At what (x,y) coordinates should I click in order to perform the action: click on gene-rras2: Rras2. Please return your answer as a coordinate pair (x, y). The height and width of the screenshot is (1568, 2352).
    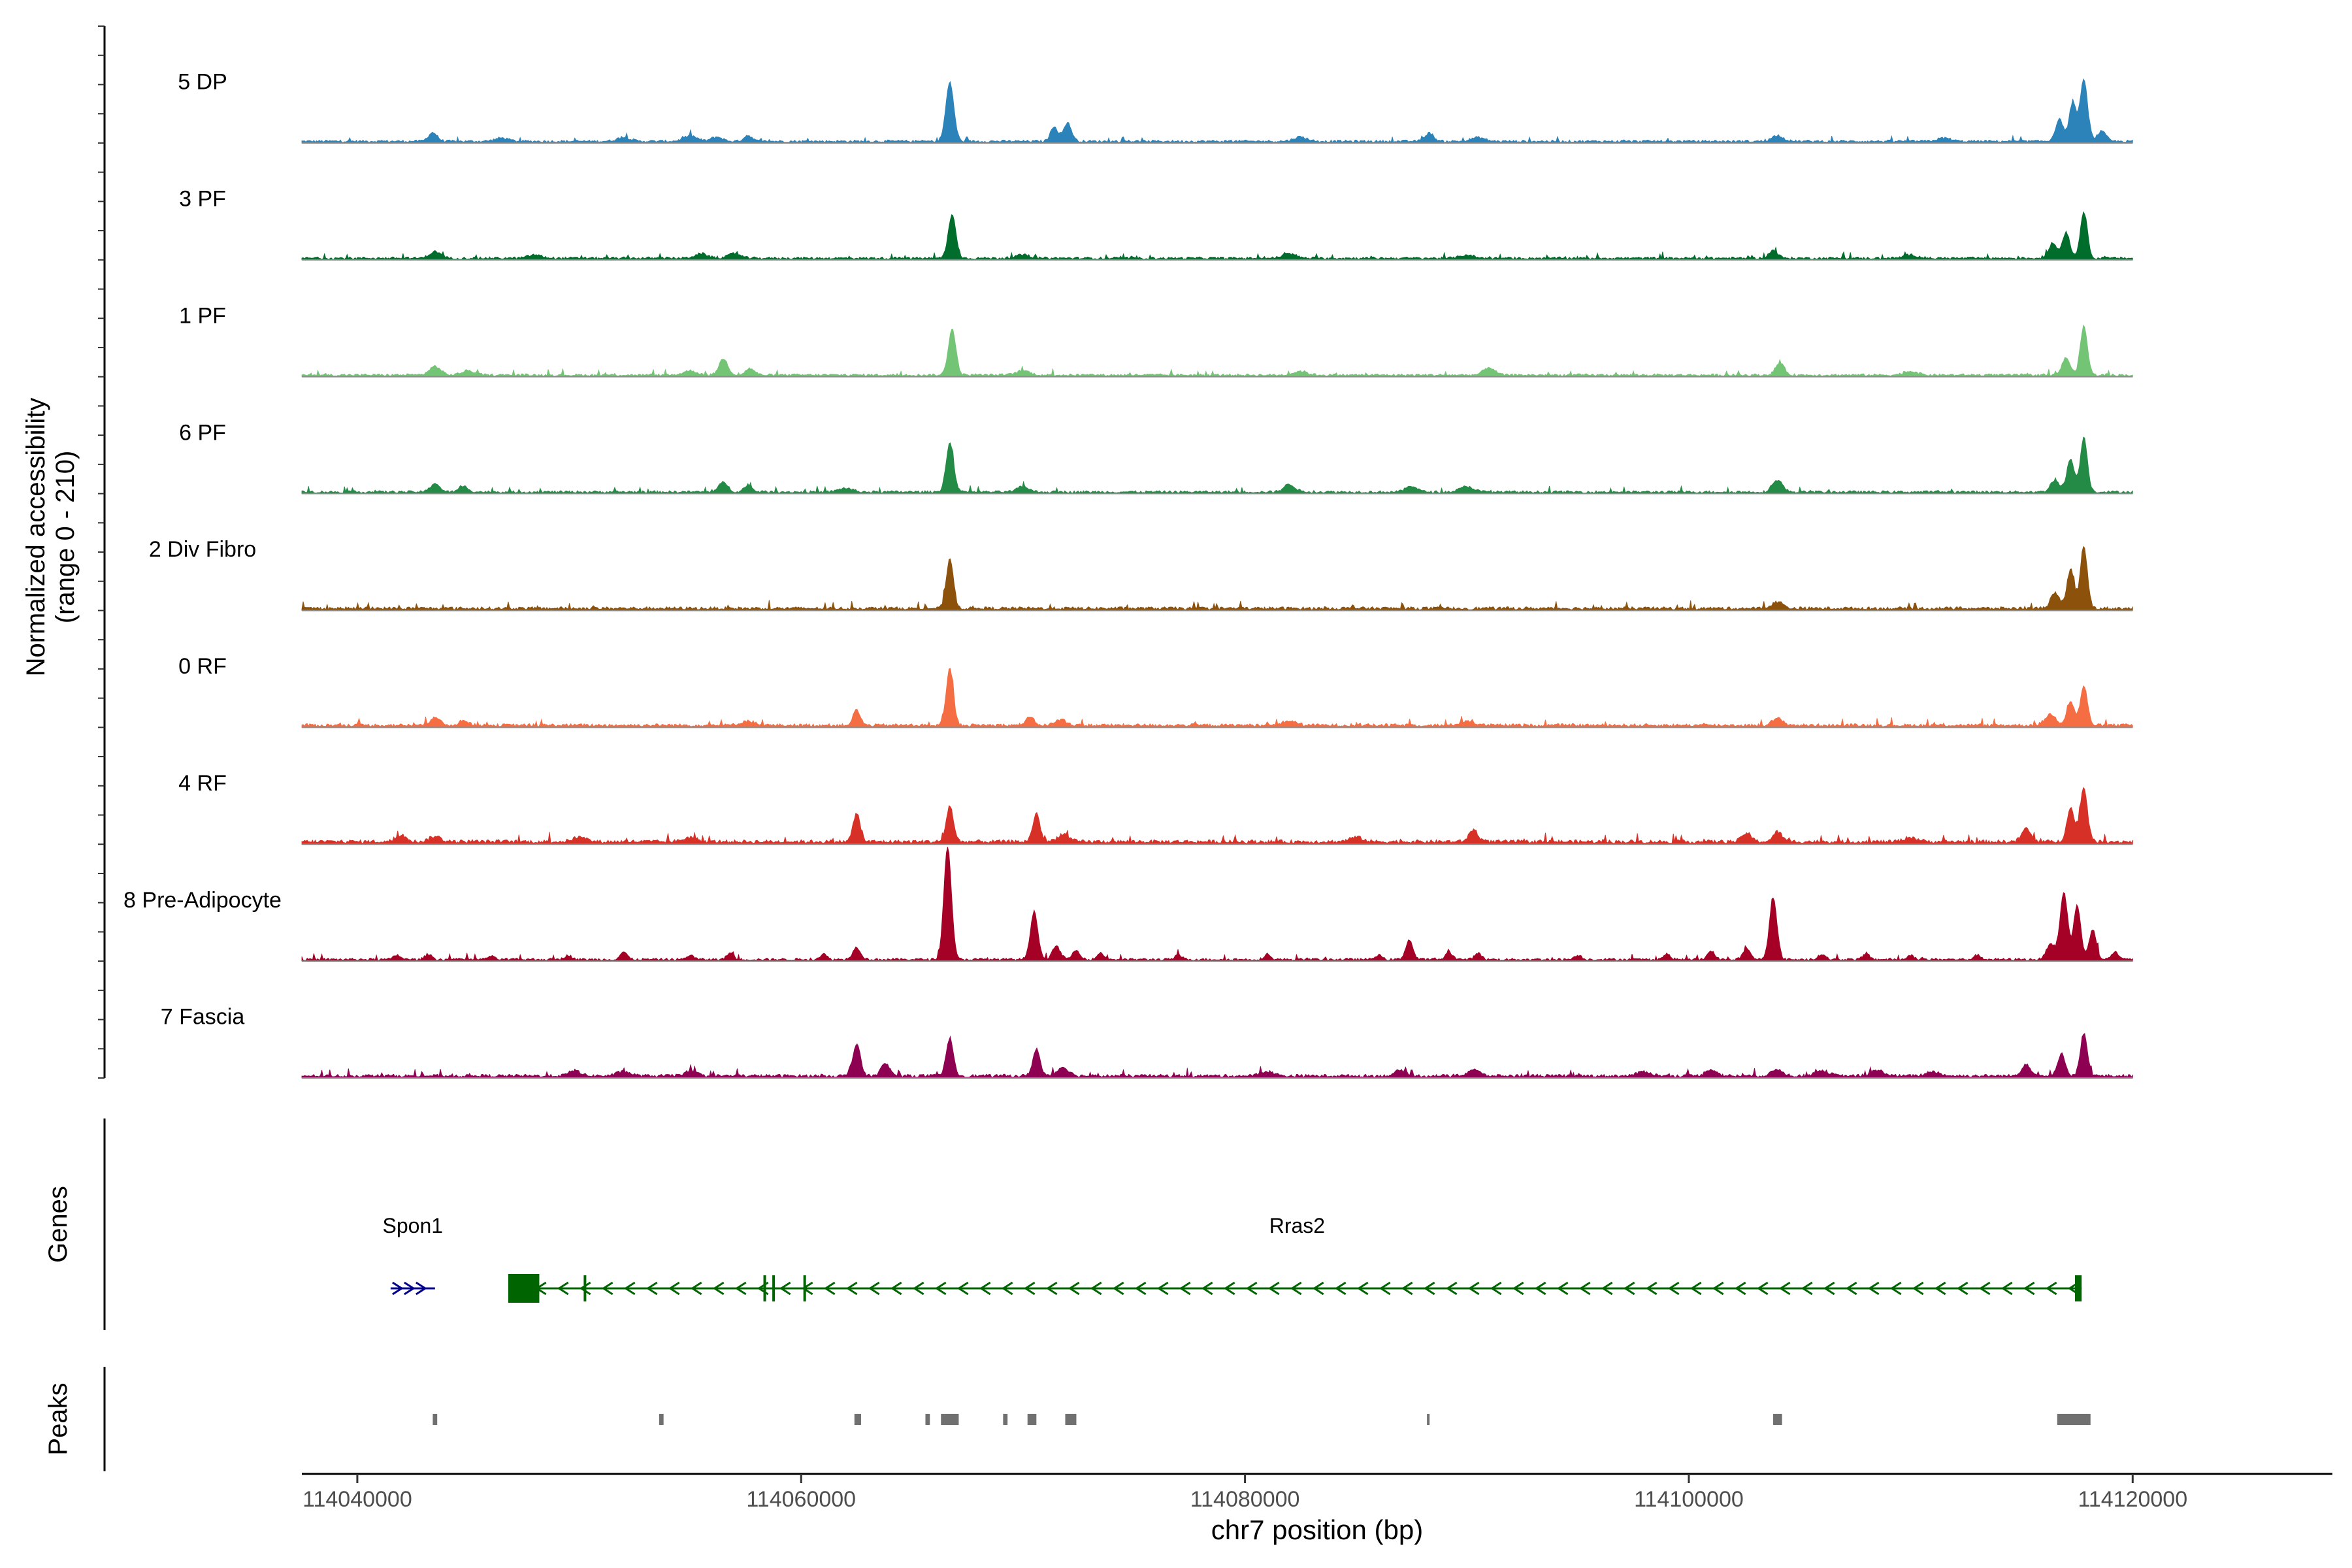
    Looking at the image, I should click on (1295, 1258).